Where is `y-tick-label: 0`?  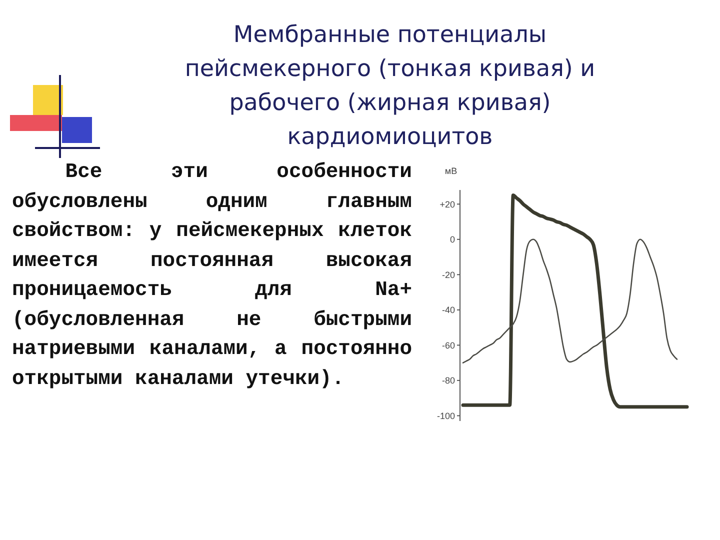
y-tick-label: 0 is located at coordinates (452, 239).